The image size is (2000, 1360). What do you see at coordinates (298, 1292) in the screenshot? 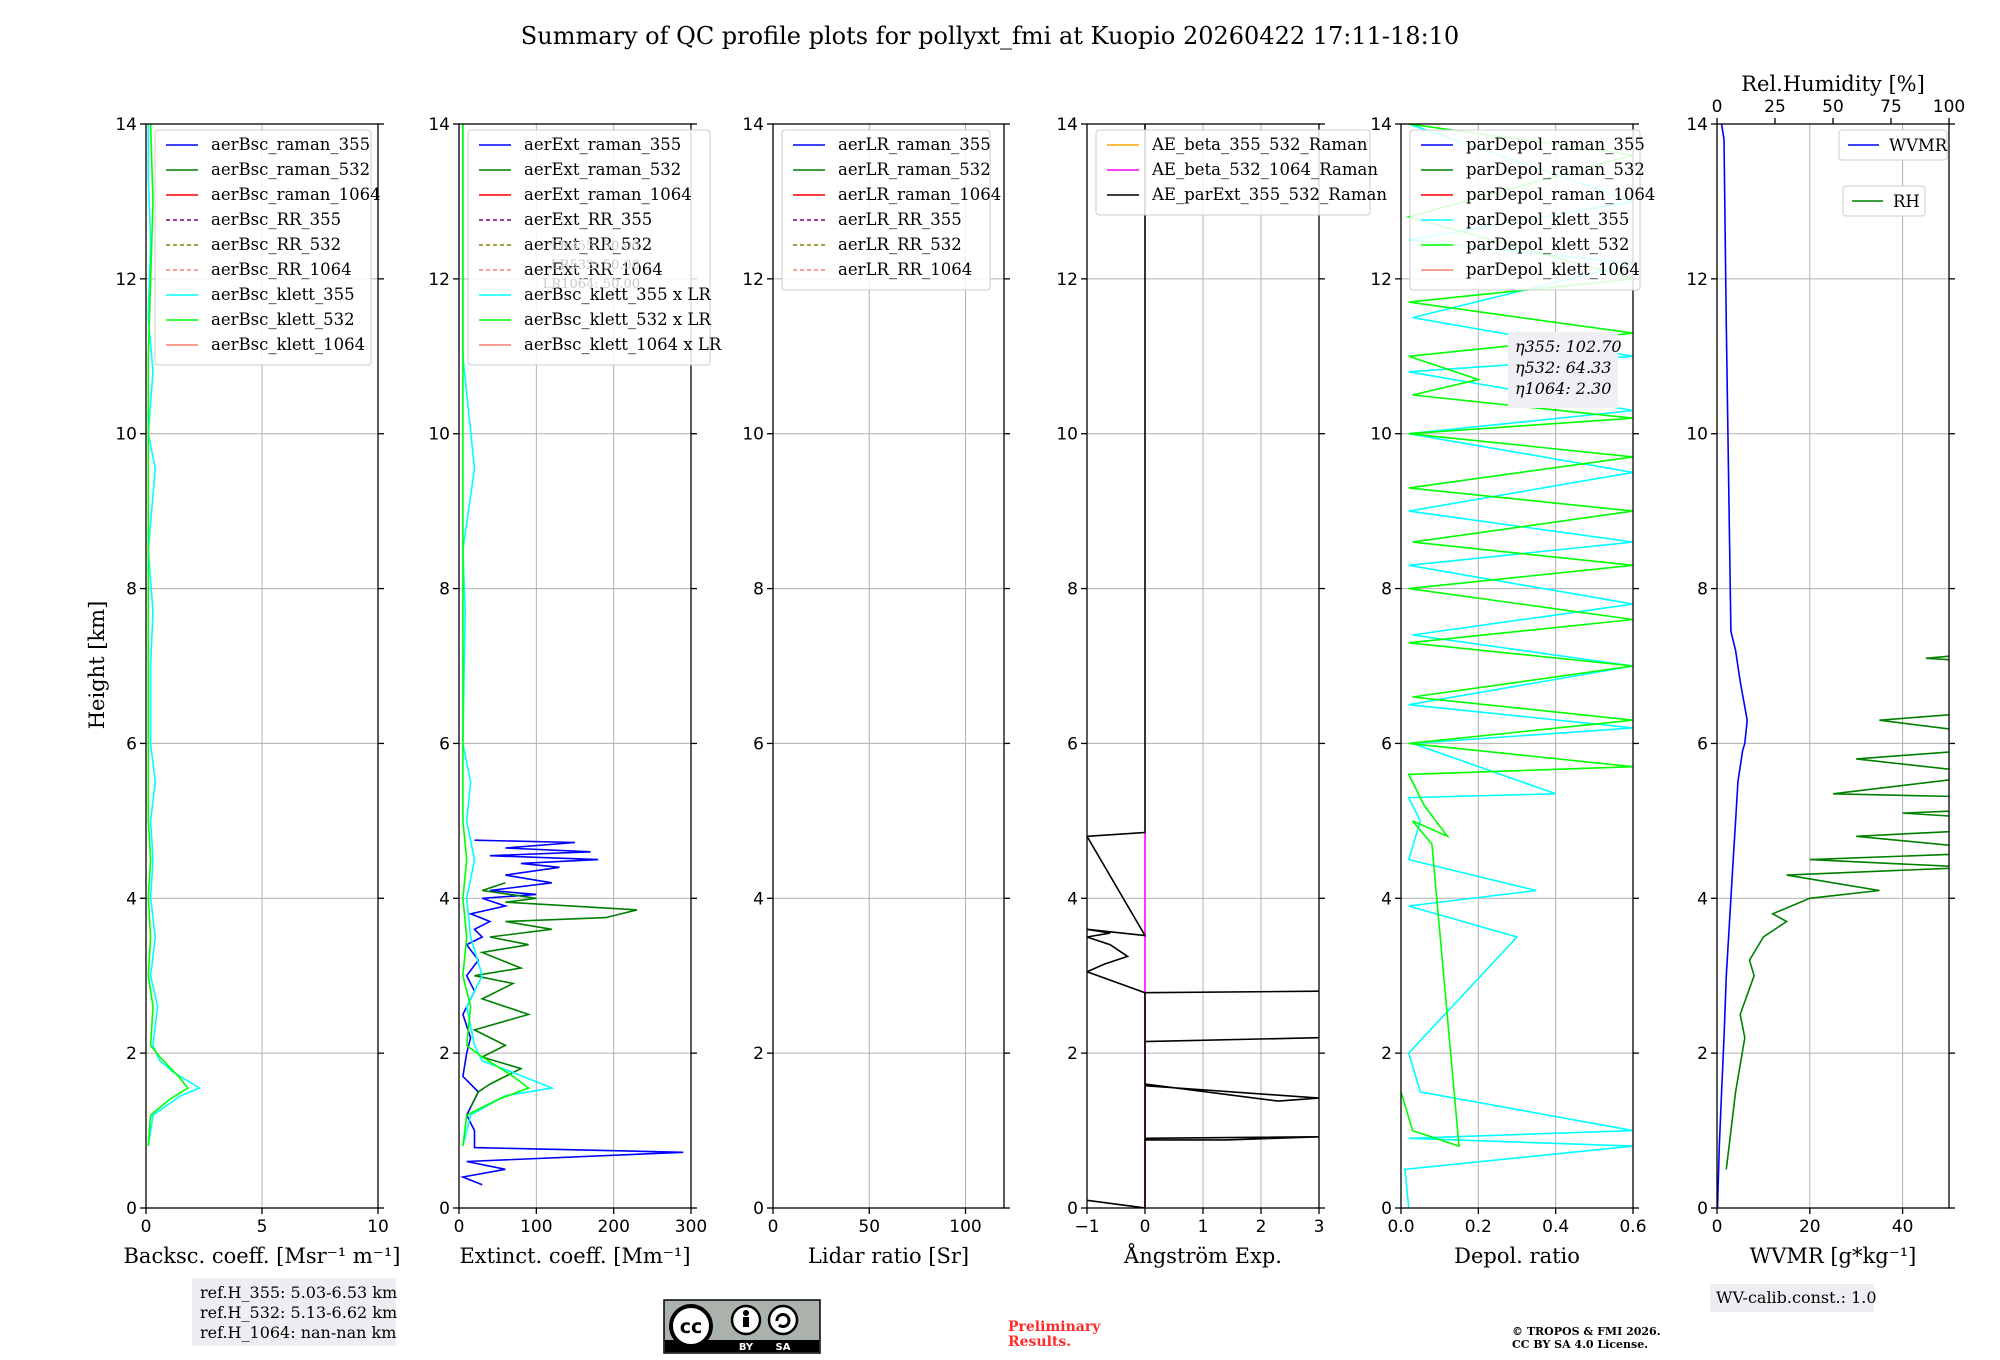
I see `ref-height-355: ref.H_355: 5.03-6.53 km` at bounding box center [298, 1292].